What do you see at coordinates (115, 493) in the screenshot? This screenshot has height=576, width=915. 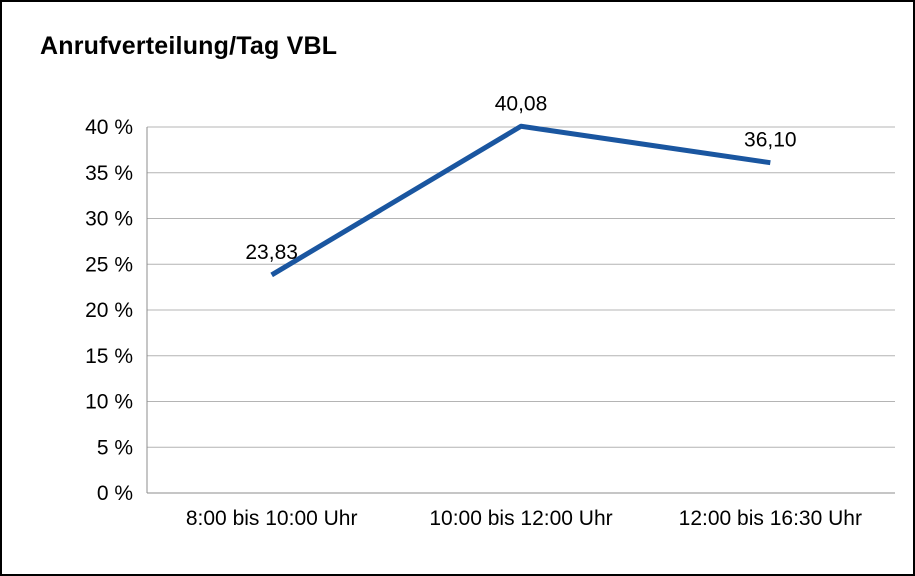 I see `y-tick-label: 0 %` at bounding box center [115, 493].